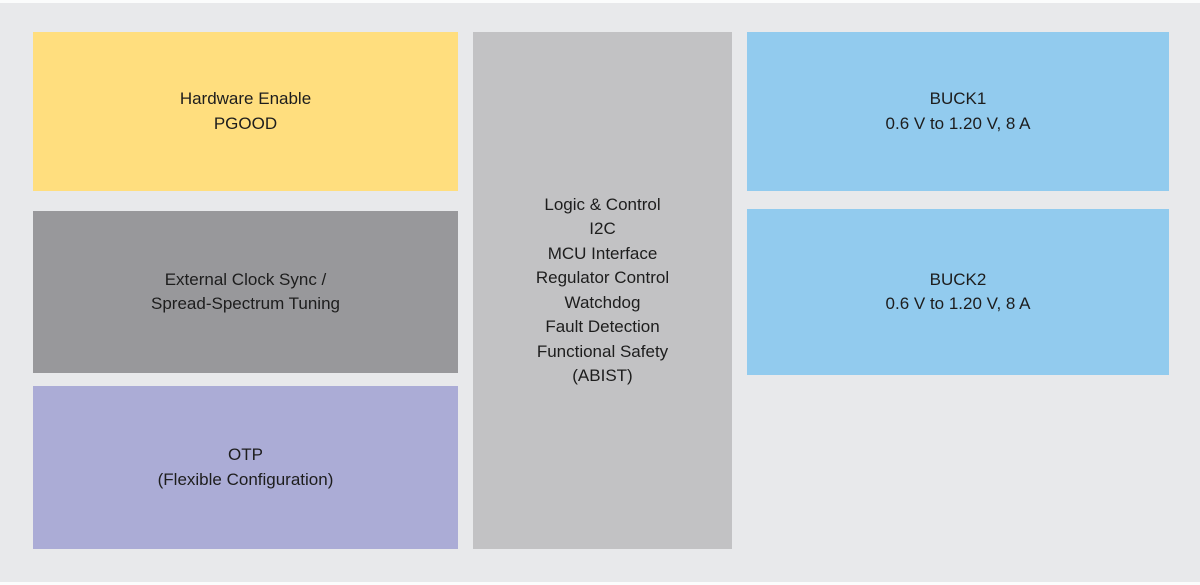  What do you see at coordinates (245, 98) in the screenshot?
I see `block-label: Hardware Enable` at bounding box center [245, 98].